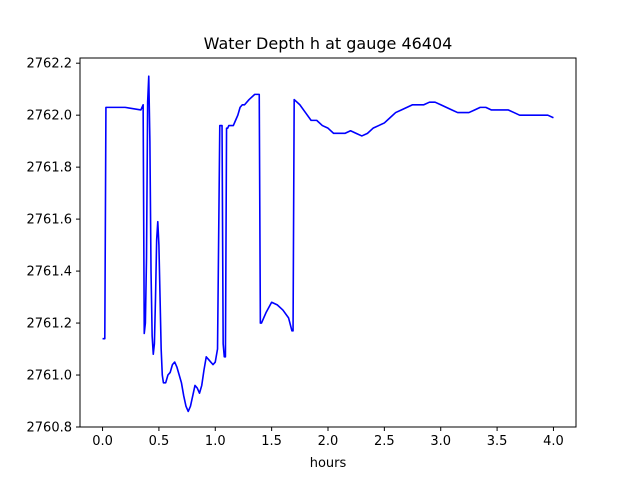  Describe the element at coordinates (50, 168) in the screenshot. I see `y-tick-label: 2761.8` at that location.